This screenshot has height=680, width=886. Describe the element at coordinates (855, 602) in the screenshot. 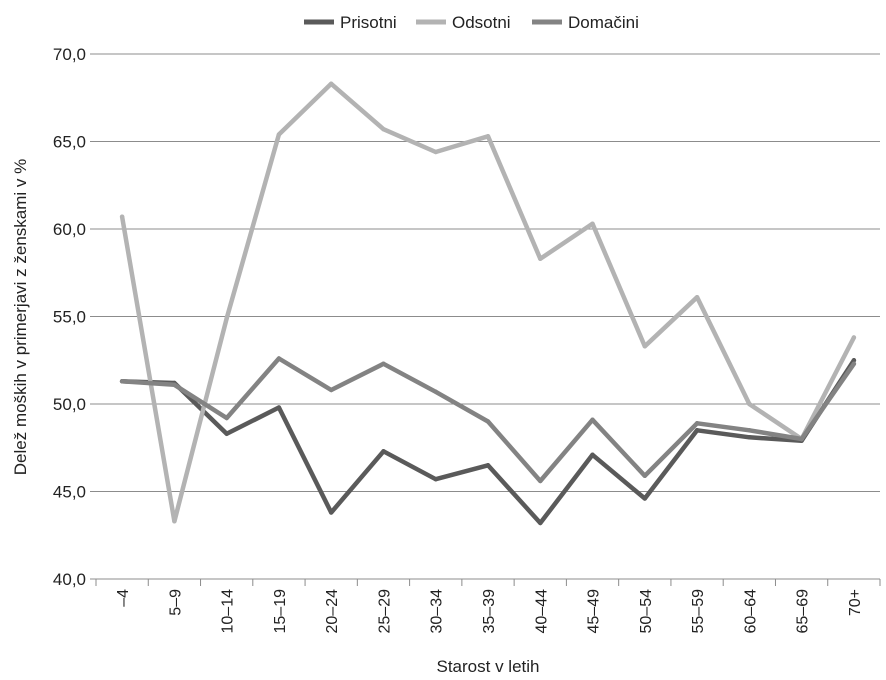

I see `x-tick-label: 70+` at that location.